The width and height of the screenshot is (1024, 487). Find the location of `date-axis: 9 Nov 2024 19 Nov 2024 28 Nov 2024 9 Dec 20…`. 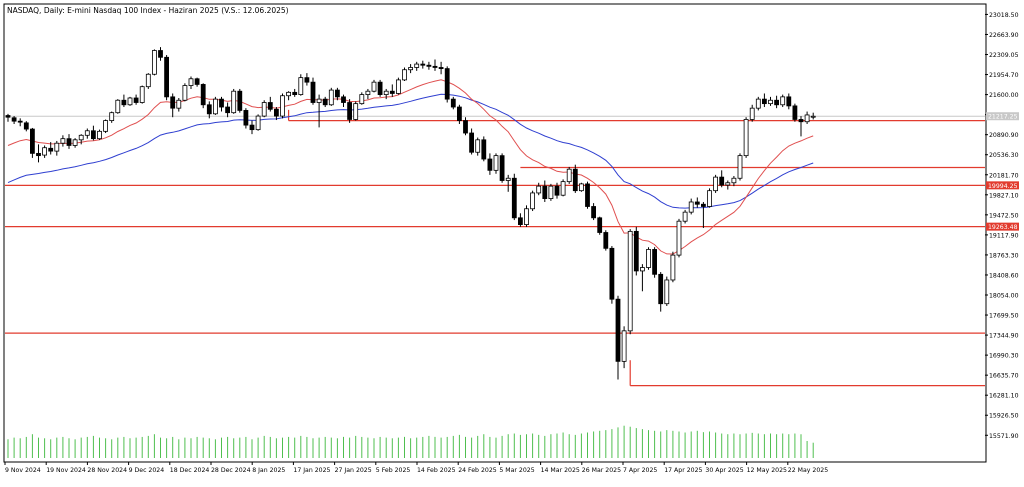

date-axis: 9 Nov 2024 19 Nov 2024 28 Nov 2024 9 Dec 20… is located at coordinates (416, 468).